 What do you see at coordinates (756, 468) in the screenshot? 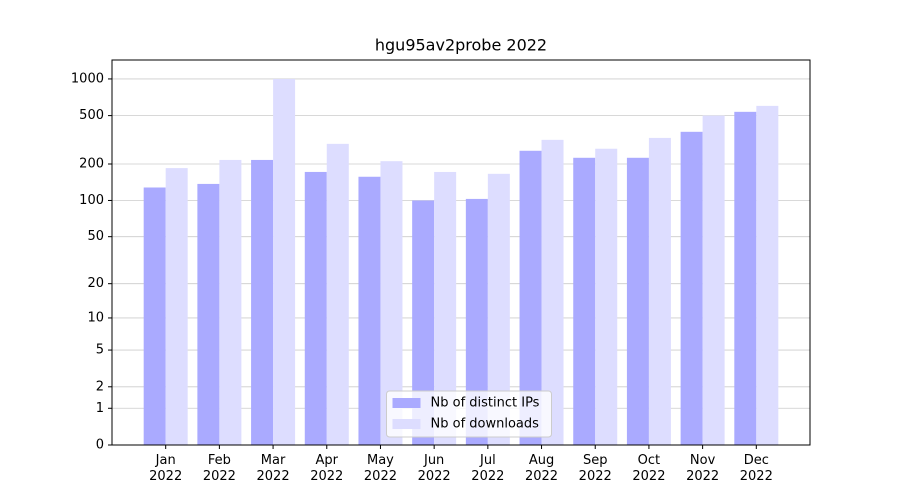
I see `x-tick-label: Dec 2022` at bounding box center [756, 468].